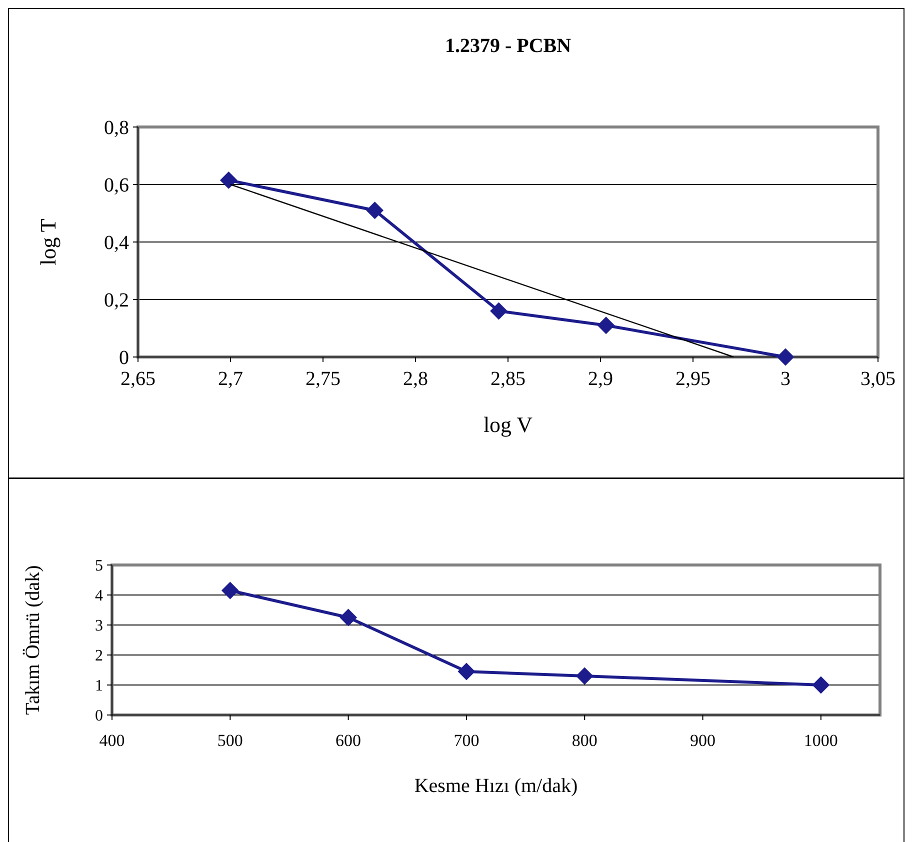 The height and width of the screenshot is (842, 916). I want to click on x-tick-label: 900, so click(703, 740).